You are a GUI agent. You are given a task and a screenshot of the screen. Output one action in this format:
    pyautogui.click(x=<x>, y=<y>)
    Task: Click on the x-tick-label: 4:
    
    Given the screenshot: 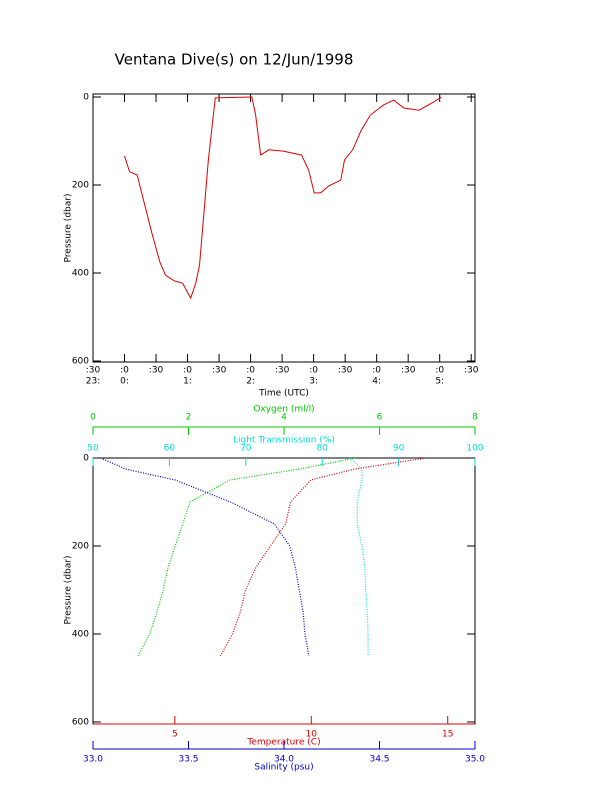 What is the action you would take?
    pyautogui.click(x=376, y=382)
    